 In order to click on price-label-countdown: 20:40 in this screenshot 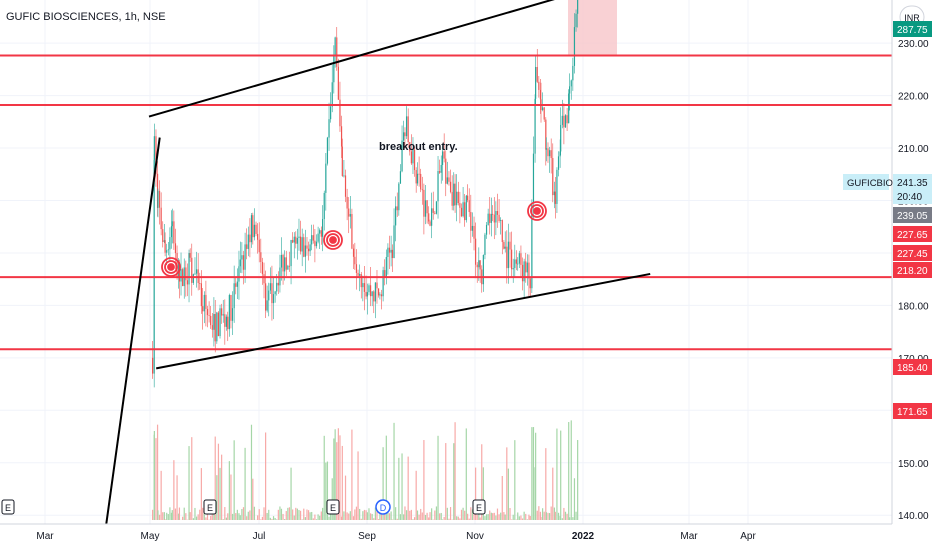, I will do `click(909, 197)`.